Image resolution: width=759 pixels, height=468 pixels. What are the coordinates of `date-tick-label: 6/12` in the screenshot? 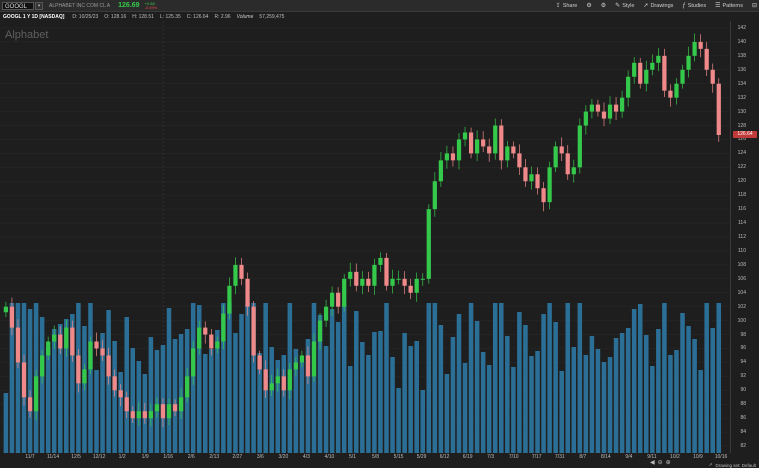 It's located at (444, 457).